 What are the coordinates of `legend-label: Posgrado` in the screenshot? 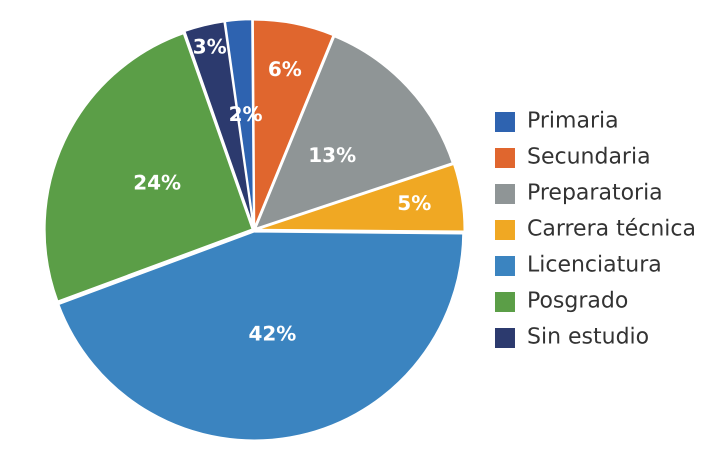 It's located at (577, 301).